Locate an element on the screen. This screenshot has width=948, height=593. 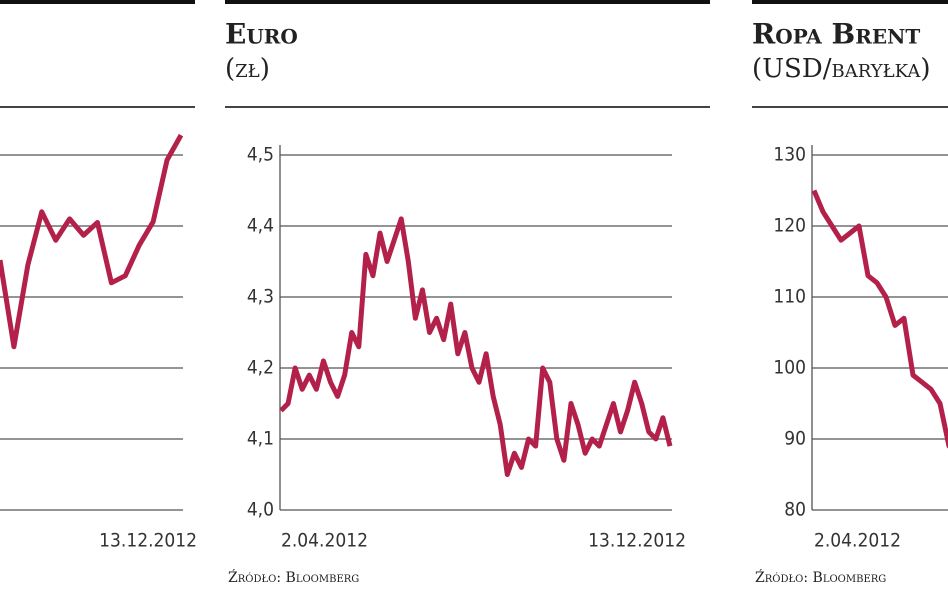
y-tick-label: 4,3 is located at coordinates (260, 297).